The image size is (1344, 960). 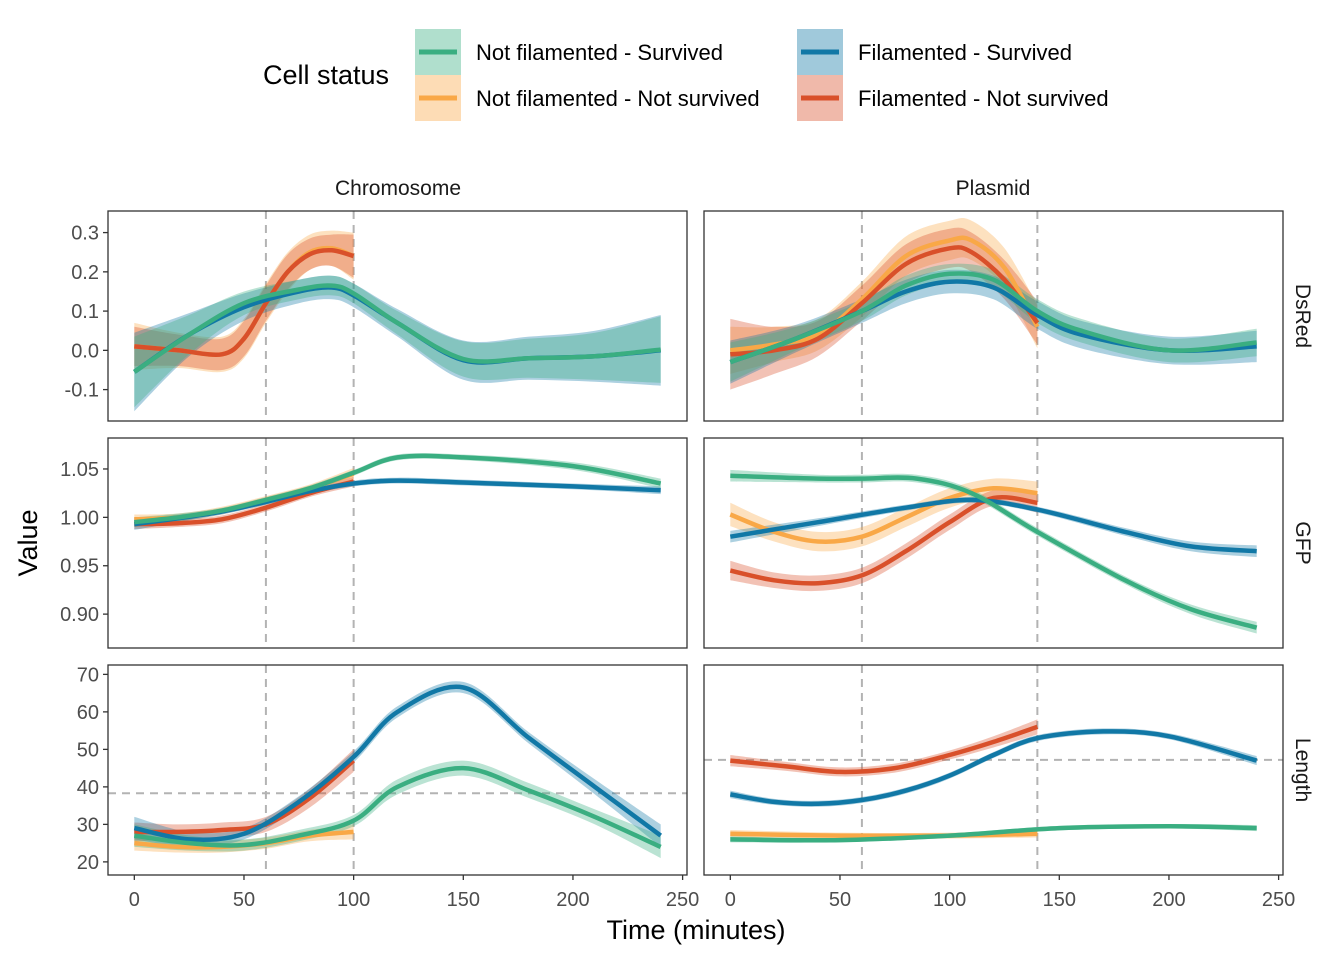 What do you see at coordinates (88, 713) in the screenshot?
I see `y-tick-label: 60` at bounding box center [88, 713].